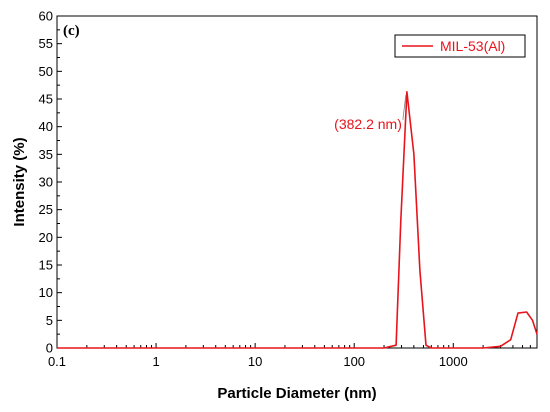 This screenshot has height=412, width=550. I want to click on legend: MIL-53(Al), so click(460, 46).